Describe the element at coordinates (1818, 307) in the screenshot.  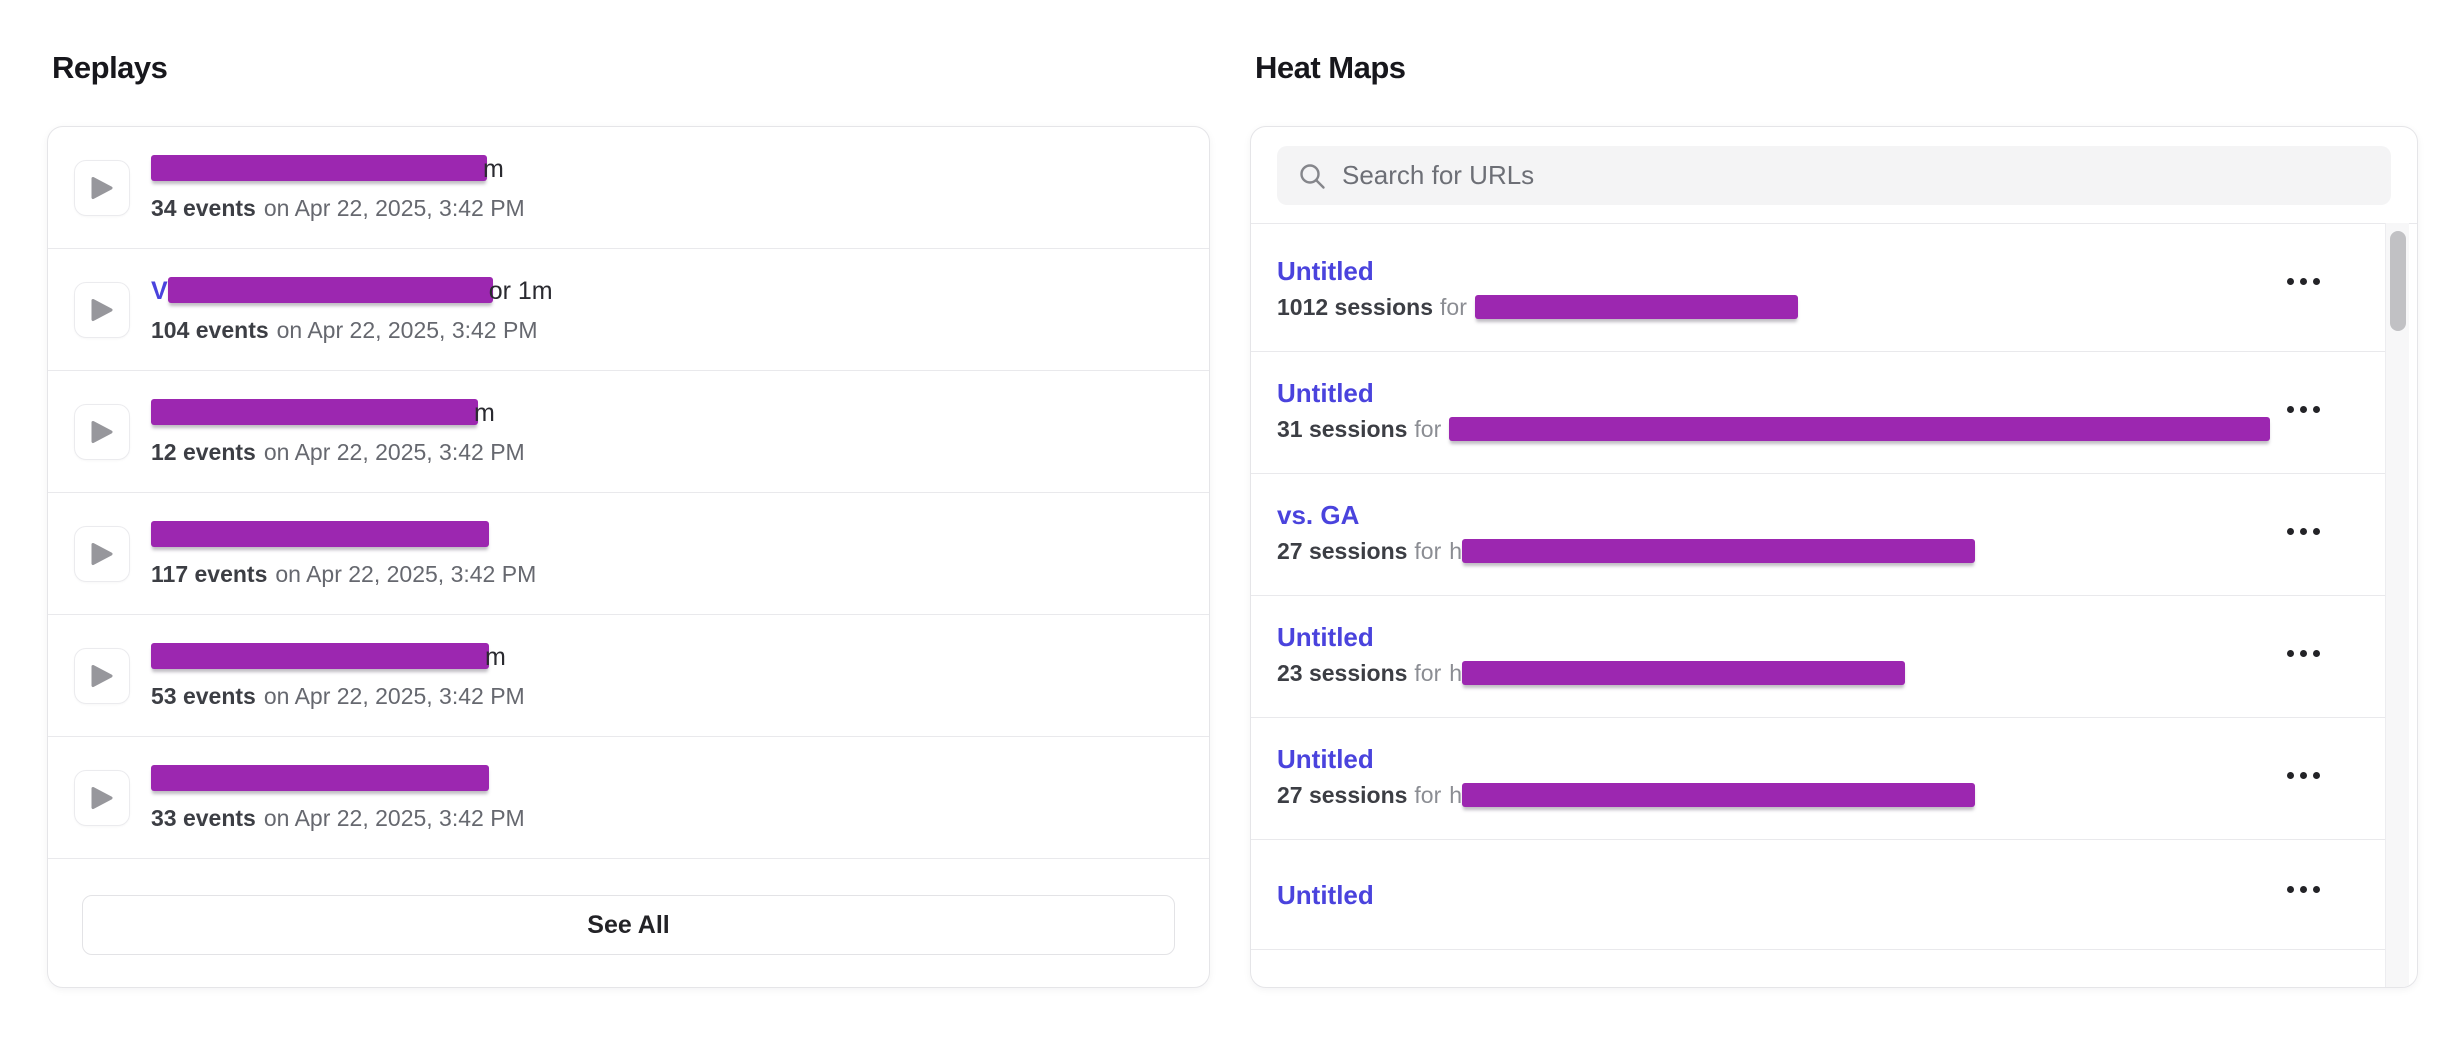
I see `heatmap-meta: 1012 sessions for` at that location.